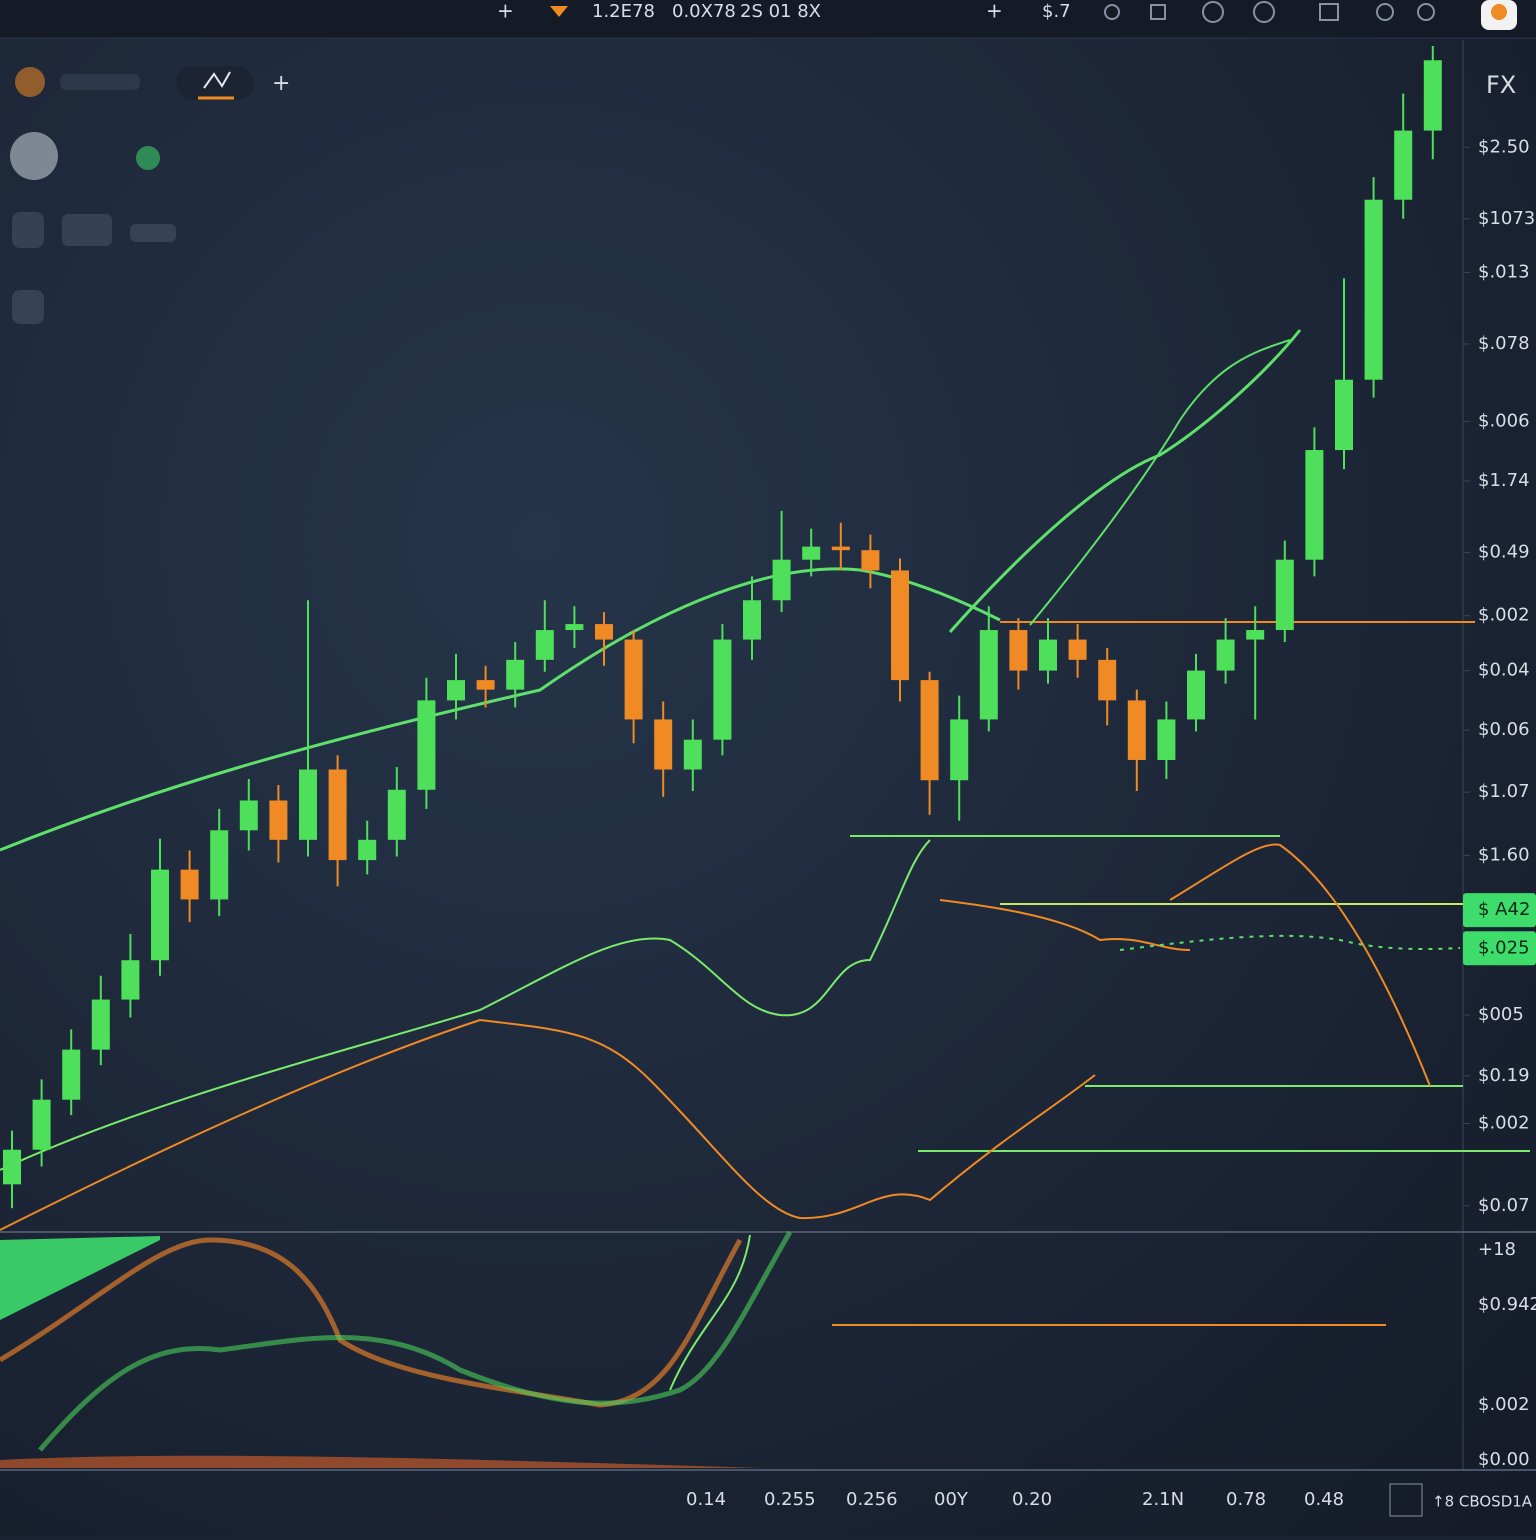 The height and width of the screenshot is (1540, 1536). Describe the element at coordinates (148, 158) in the screenshot. I see `status-dot` at that location.